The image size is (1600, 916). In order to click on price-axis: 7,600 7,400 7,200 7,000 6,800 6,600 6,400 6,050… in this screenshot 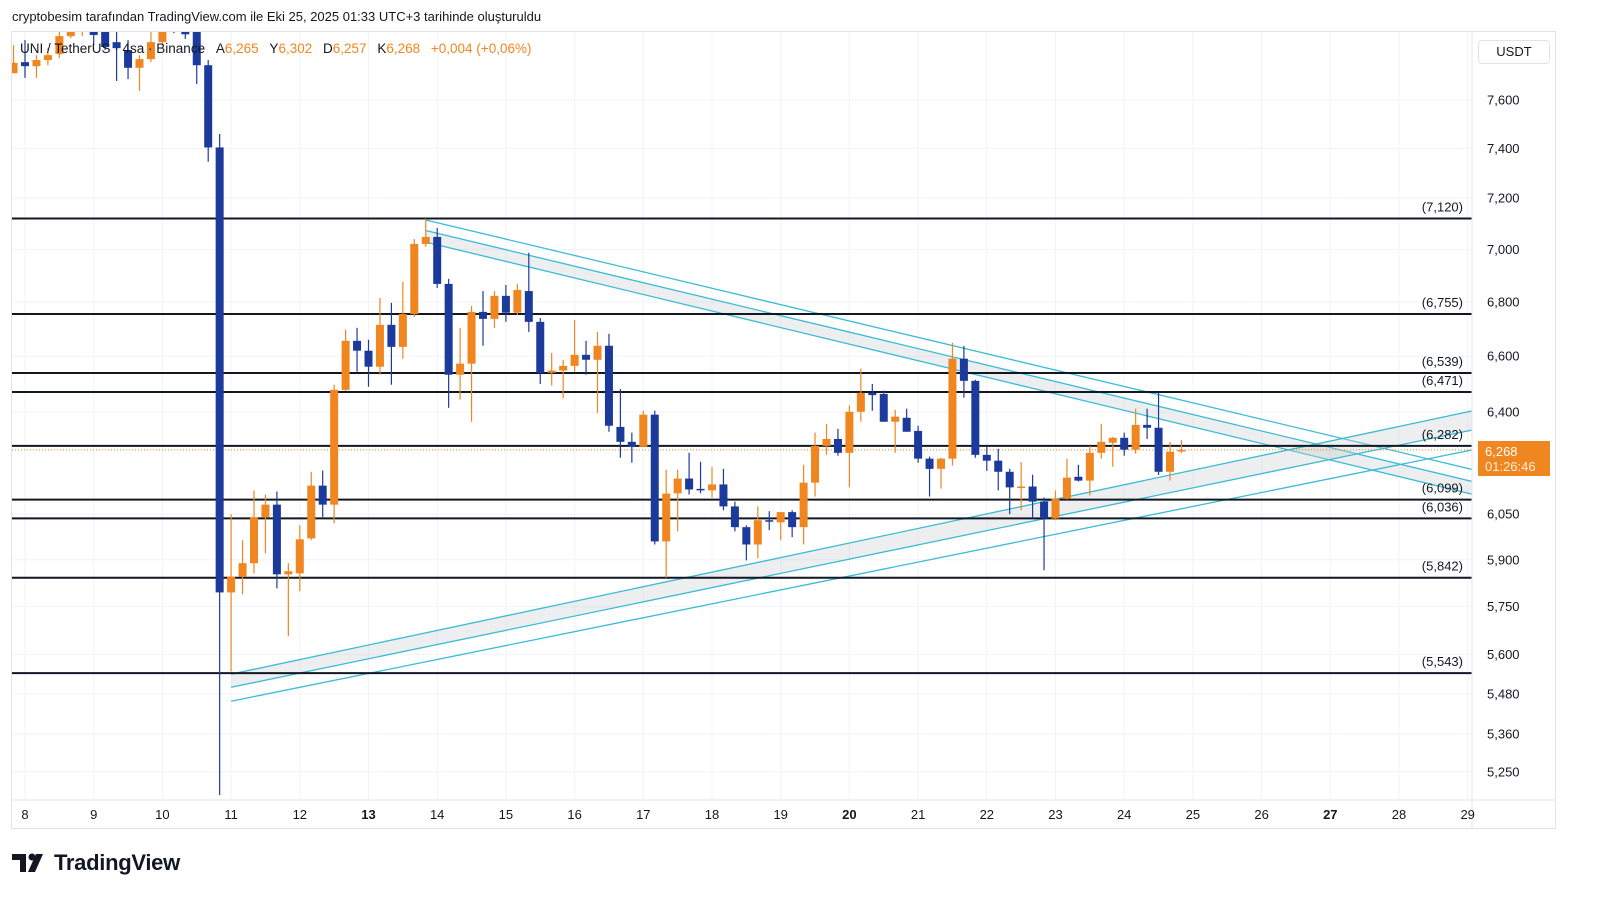, I will do `click(1503, 436)`.